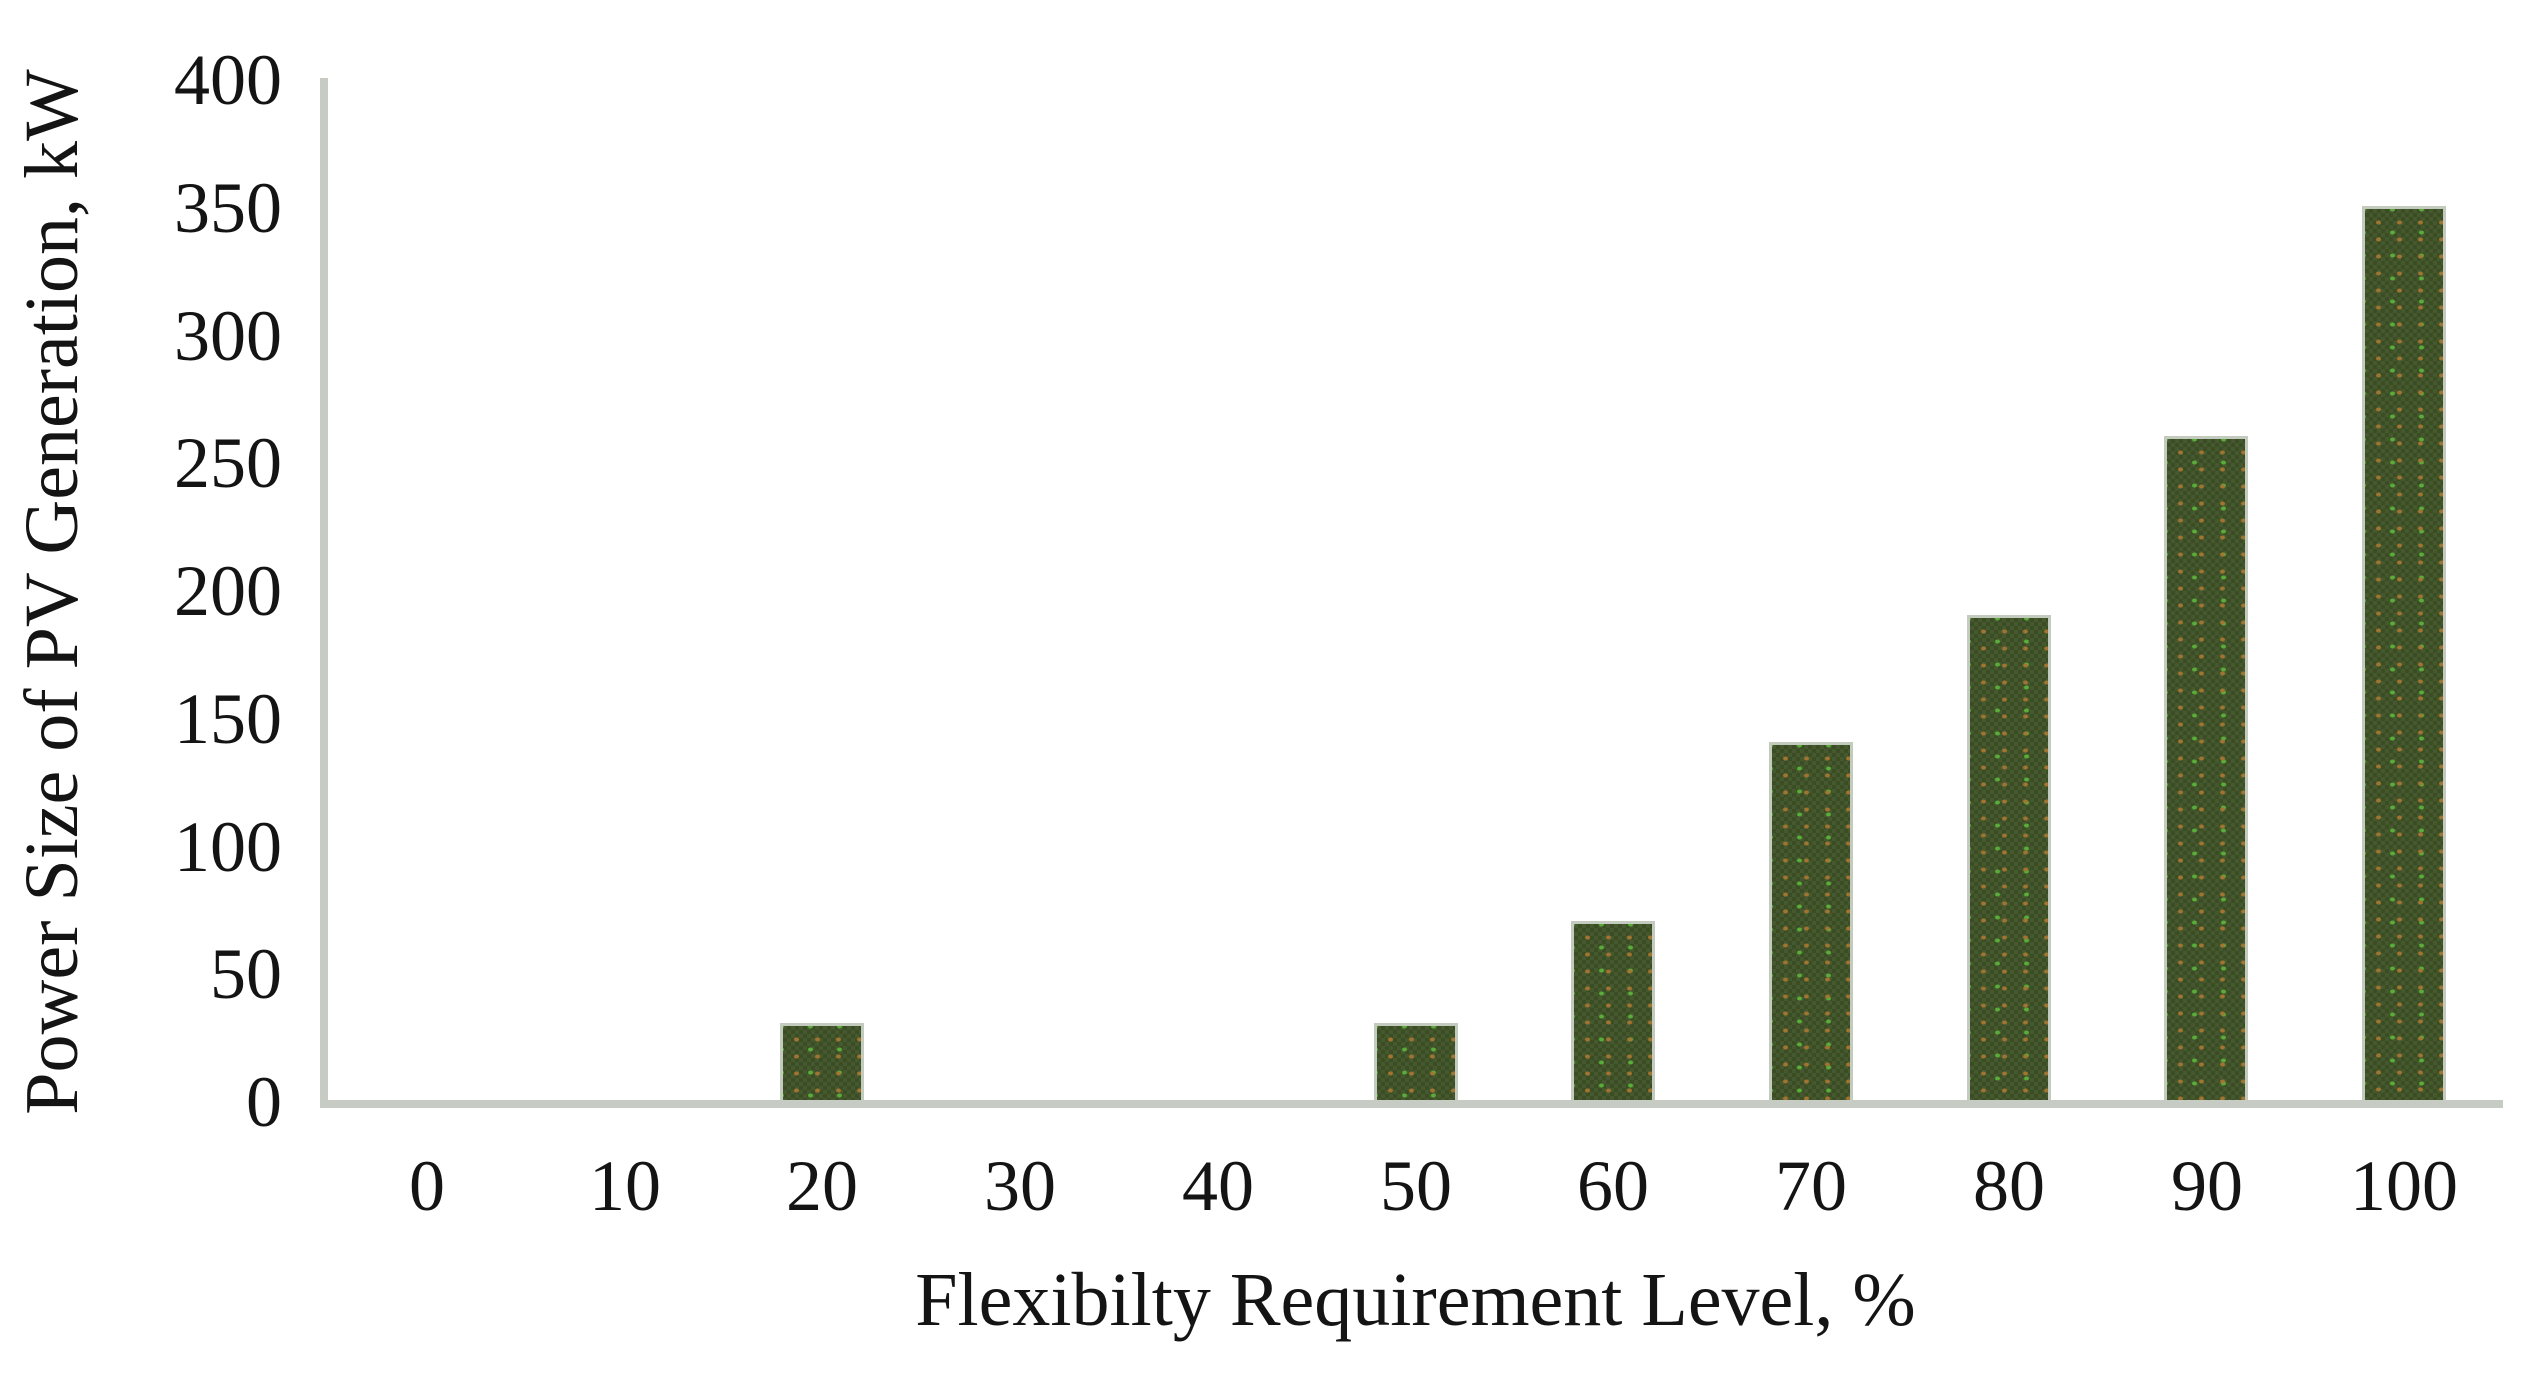  I want to click on y-tick-label-300: 300, so click(228, 336).